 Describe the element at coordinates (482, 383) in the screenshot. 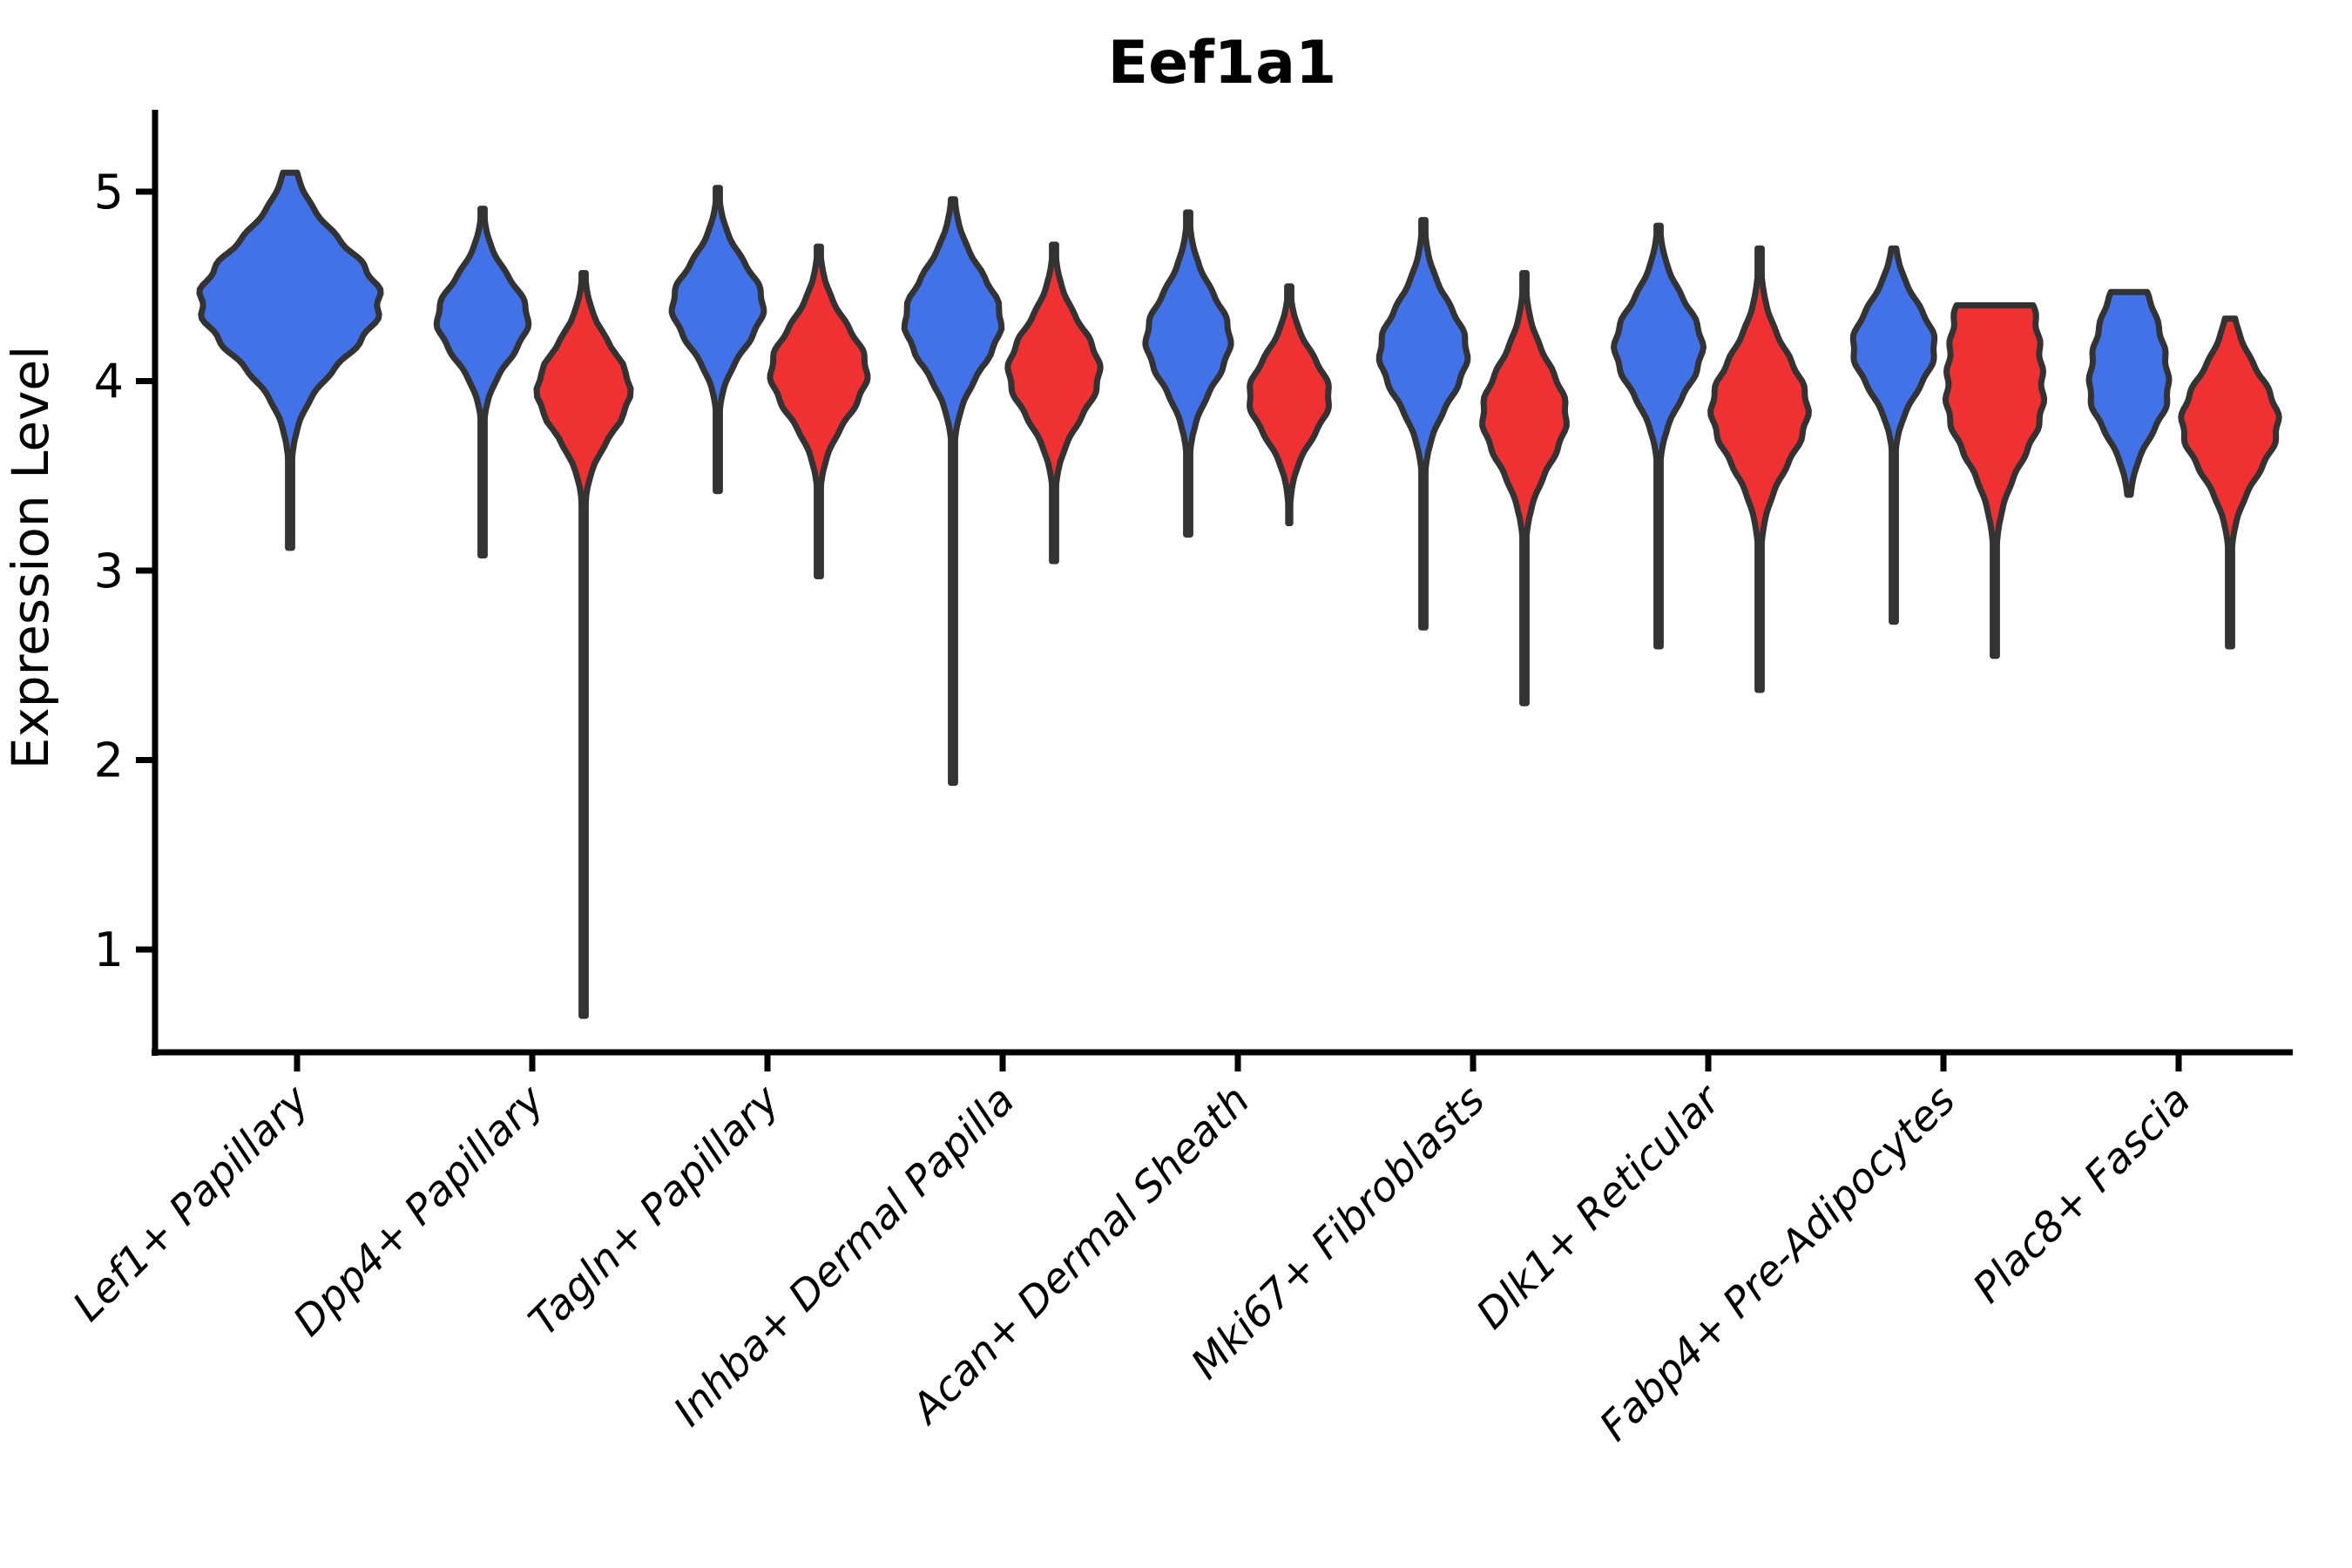

I see `violin-dpp4-blue` at that location.